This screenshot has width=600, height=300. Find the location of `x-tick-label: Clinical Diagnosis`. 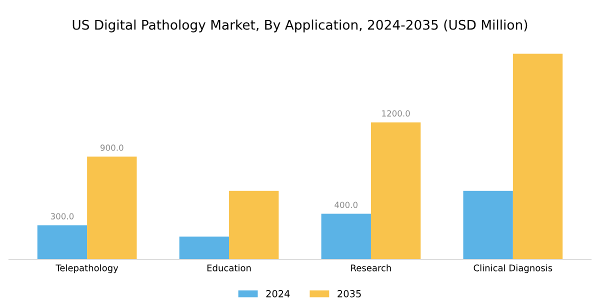

x-tick-label: Clinical Diagnosis is located at coordinates (513, 269).